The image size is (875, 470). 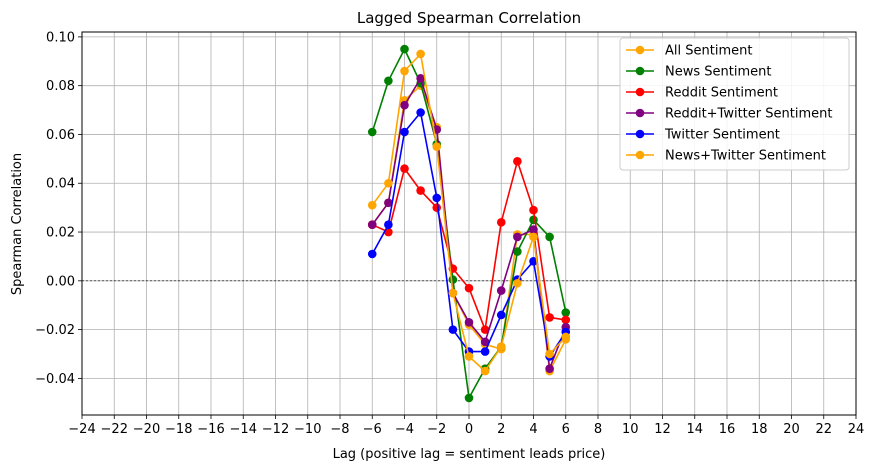 What do you see at coordinates (81, 429) in the screenshot?
I see `x-tick-label: −24` at bounding box center [81, 429].